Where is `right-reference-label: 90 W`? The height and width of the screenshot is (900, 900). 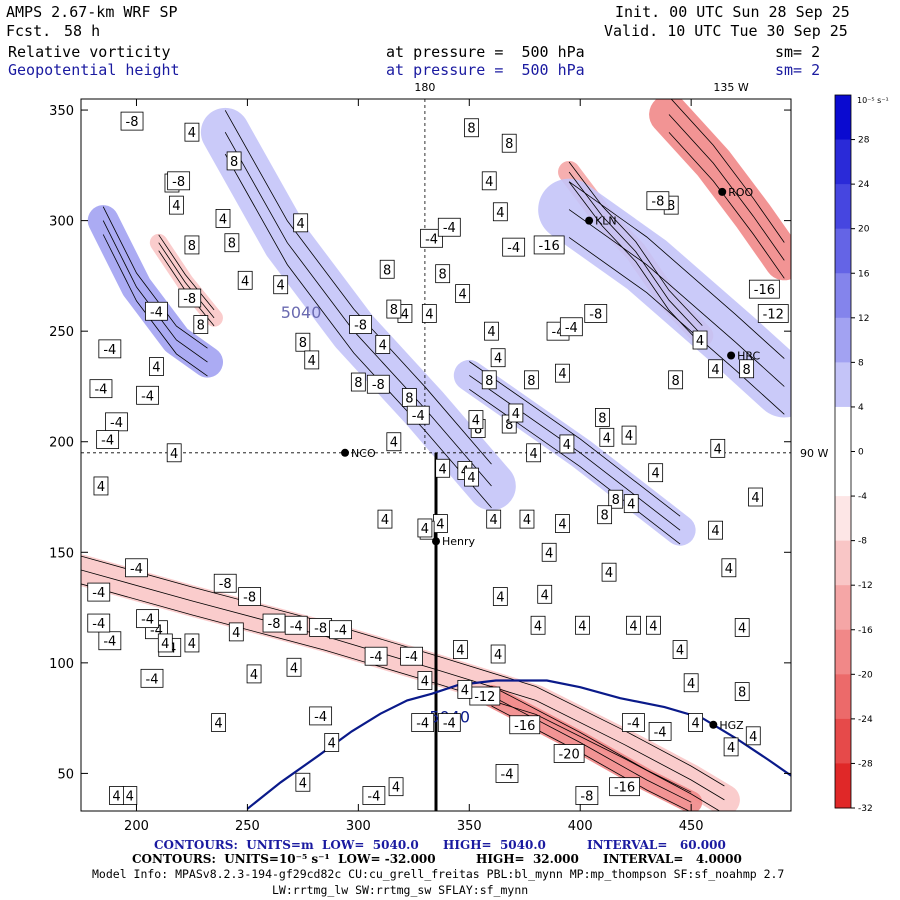
right-reference-label: 90 W is located at coordinates (814, 453).